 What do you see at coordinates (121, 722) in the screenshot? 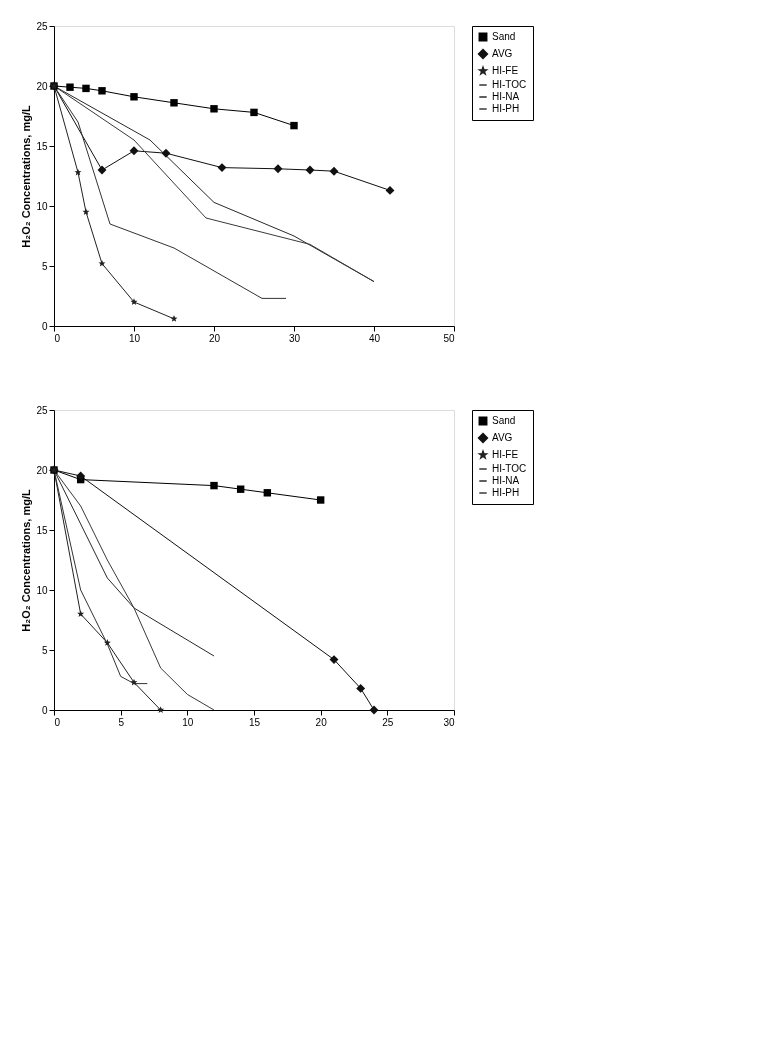
I see `x-tick-label: 5` at bounding box center [121, 722].